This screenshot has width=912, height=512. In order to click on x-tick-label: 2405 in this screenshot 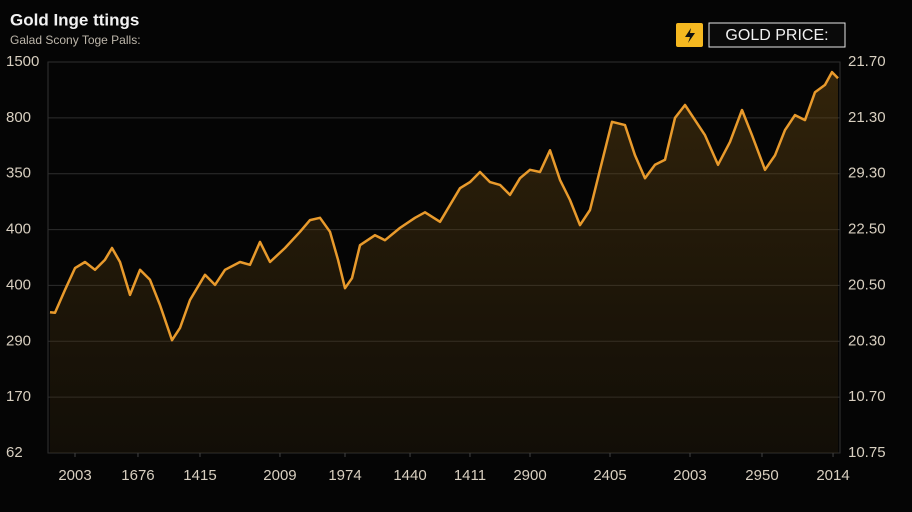, I will do `click(609, 475)`.